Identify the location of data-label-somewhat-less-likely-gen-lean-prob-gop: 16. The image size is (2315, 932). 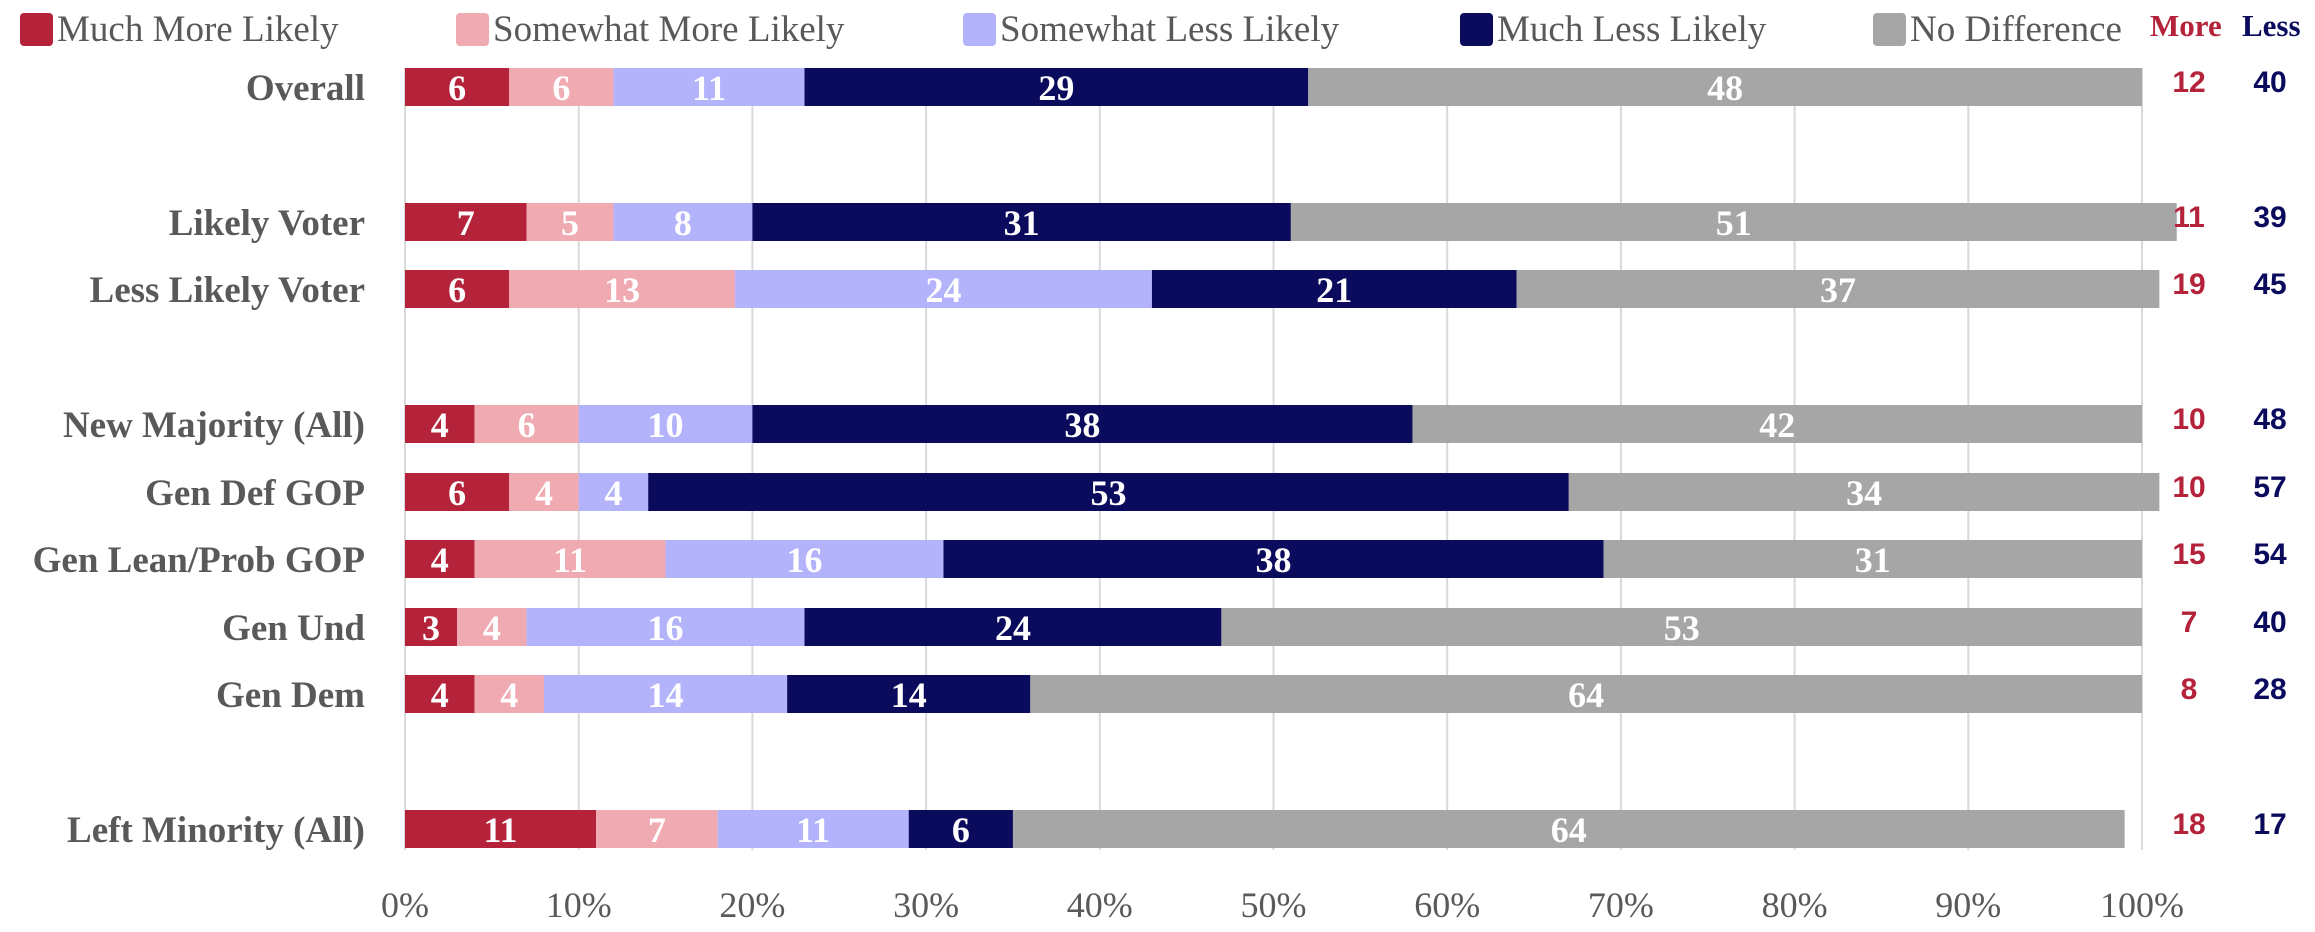
(805, 560).